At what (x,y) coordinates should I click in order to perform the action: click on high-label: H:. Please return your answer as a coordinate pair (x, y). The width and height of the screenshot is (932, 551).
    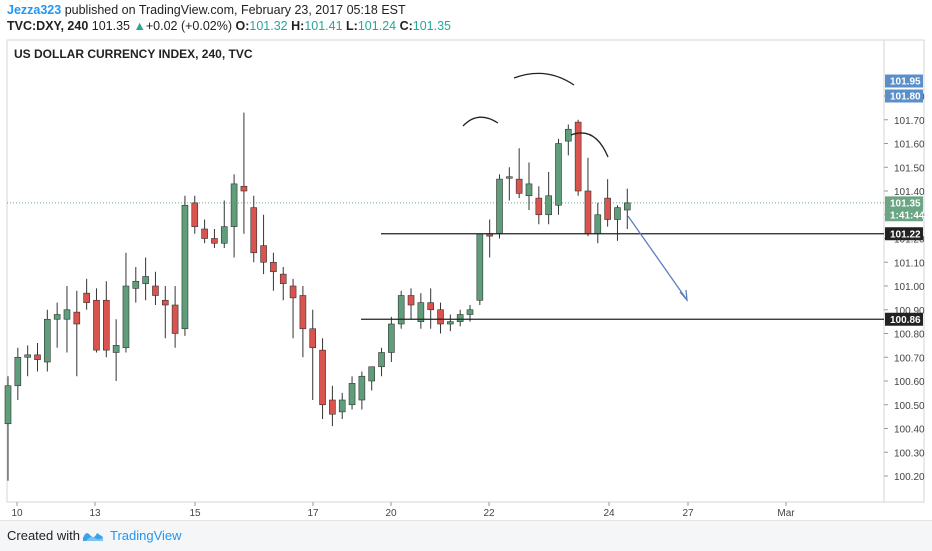
    Looking at the image, I should click on (298, 26).